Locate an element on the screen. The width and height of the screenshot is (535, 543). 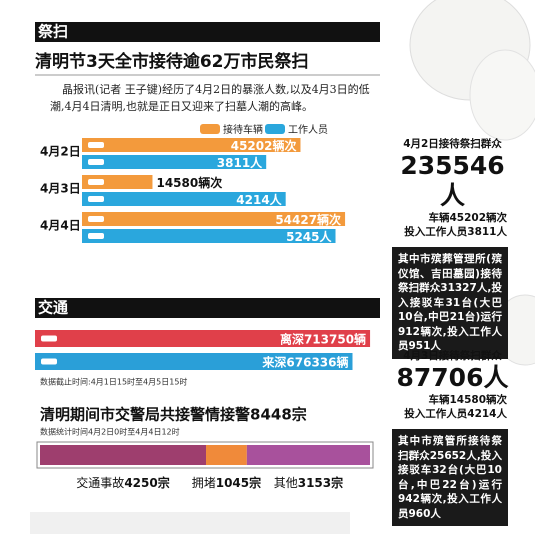
main-title: 清明节3天全市接待逾62万市民祭扫 is located at coordinates (172, 61).